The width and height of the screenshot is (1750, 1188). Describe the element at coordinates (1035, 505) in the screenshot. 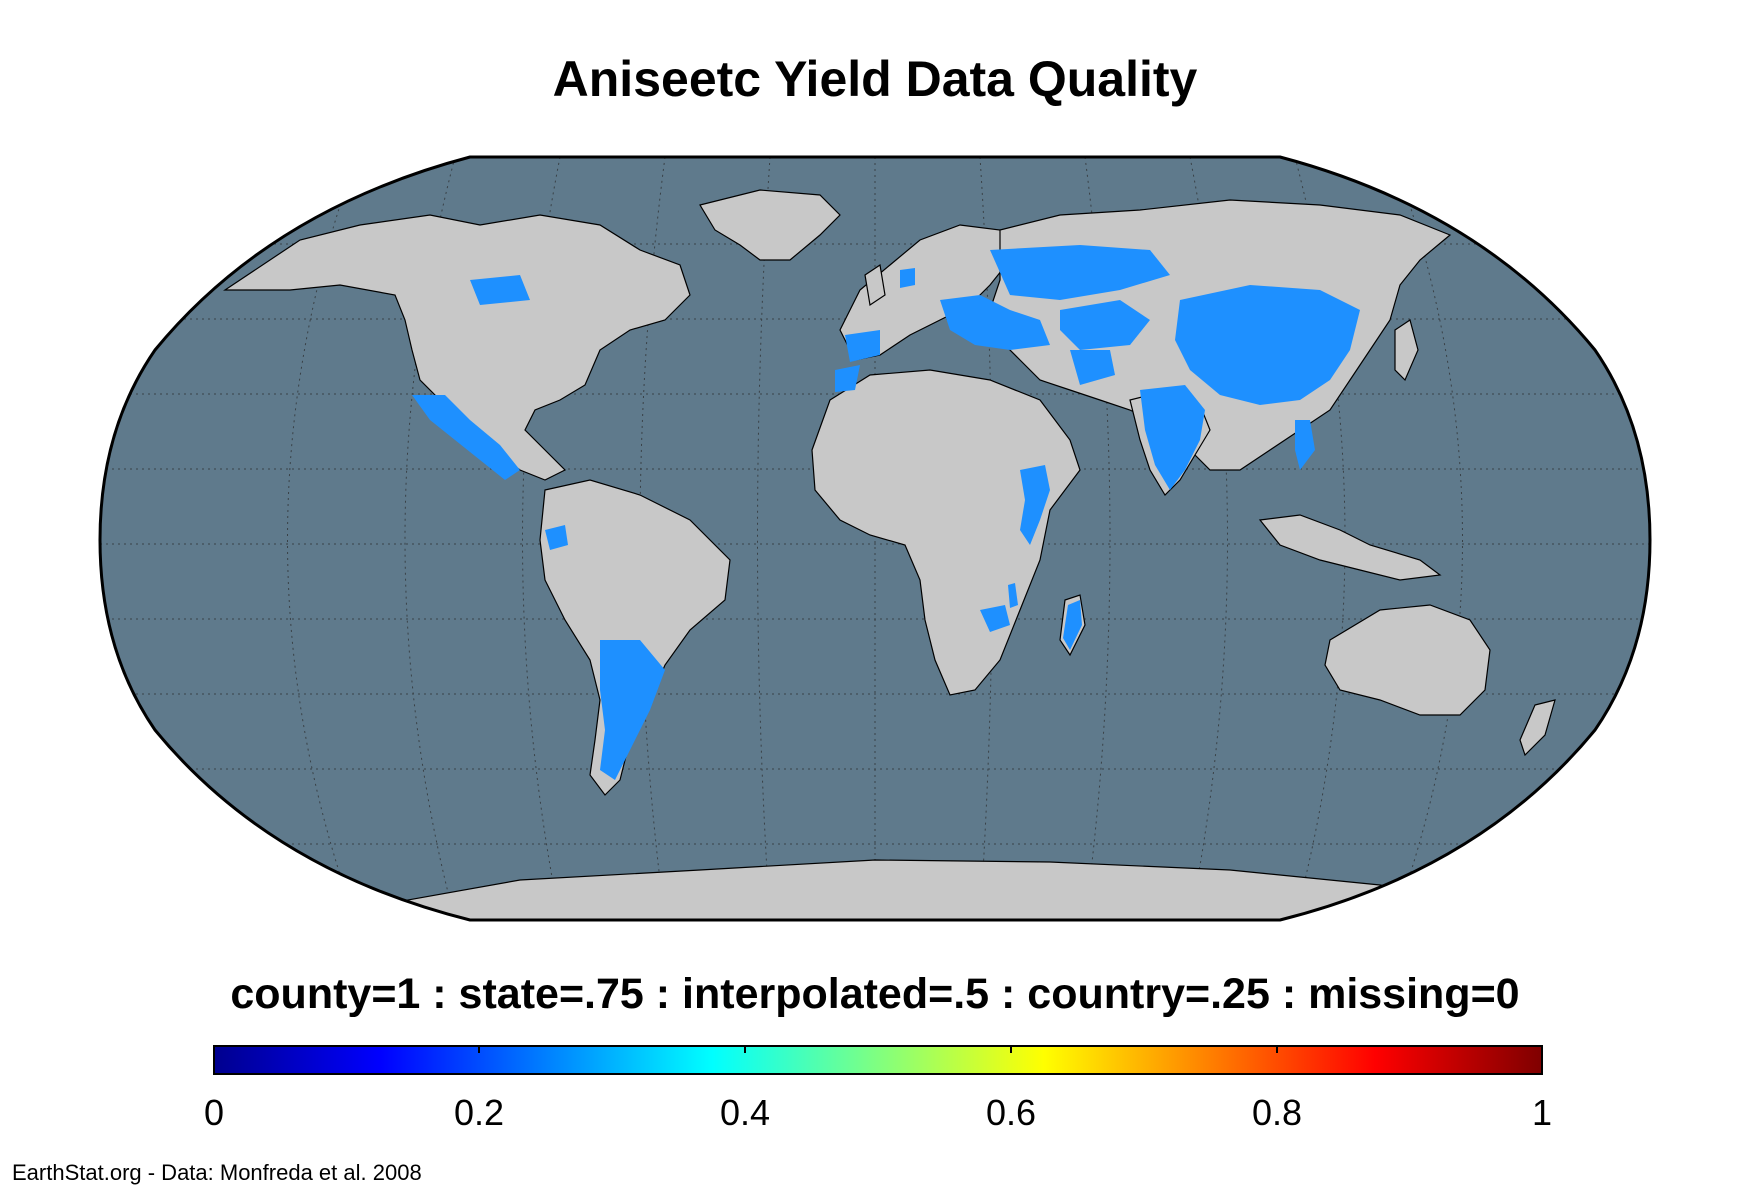

I see `region-ethiopia-kenya` at that location.